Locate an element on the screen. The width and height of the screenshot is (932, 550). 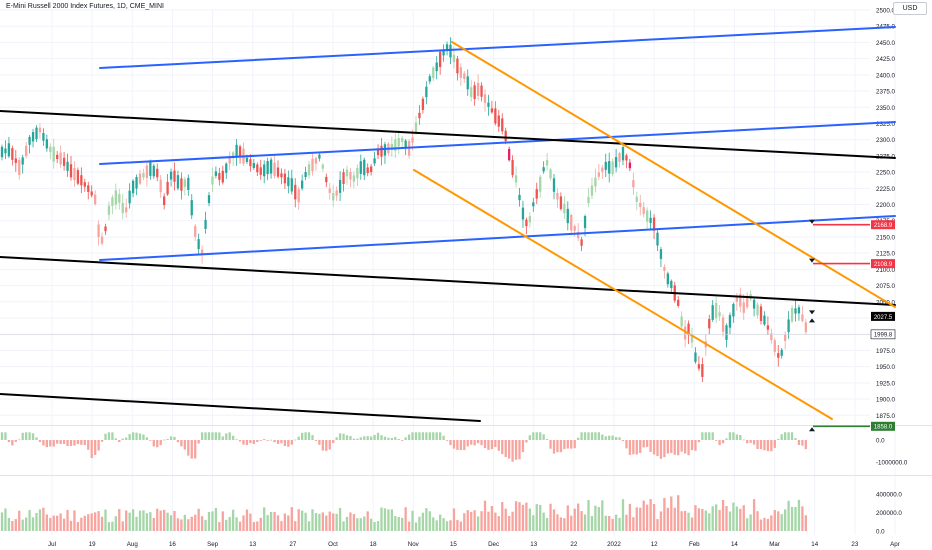
arrow-down-icon is located at coordinates (812, 312).